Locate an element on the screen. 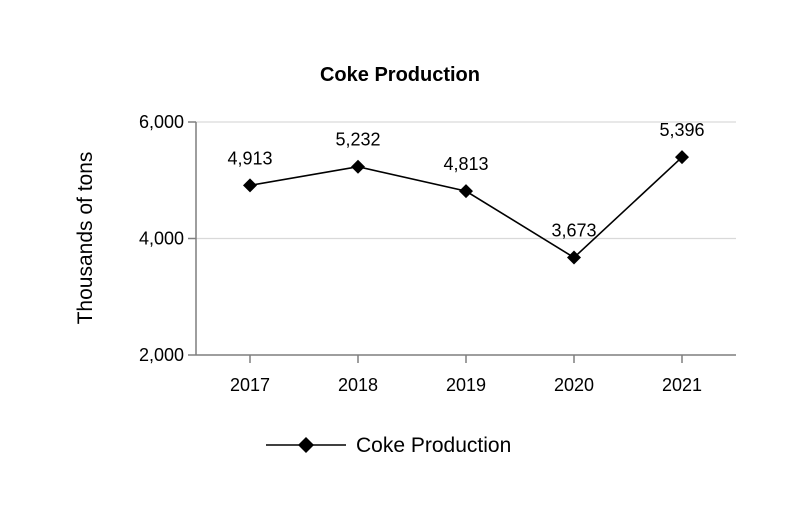  x-tick-label: 2018 is located at coordinates (358, 385).